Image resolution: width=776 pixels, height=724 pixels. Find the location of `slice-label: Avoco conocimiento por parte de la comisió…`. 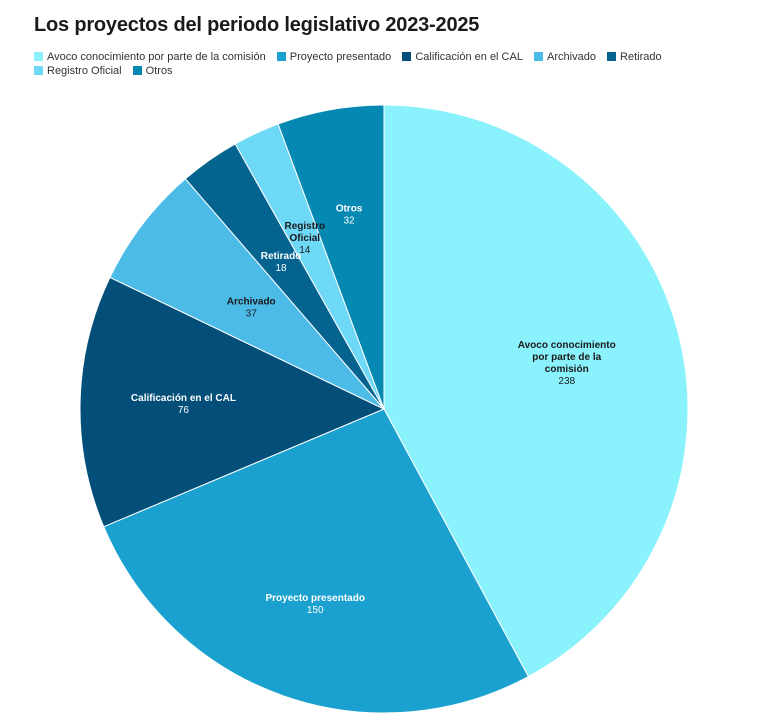

slice-label: Avoco conocimiento por parte de la comisió… is located at coordinates (567, 363).